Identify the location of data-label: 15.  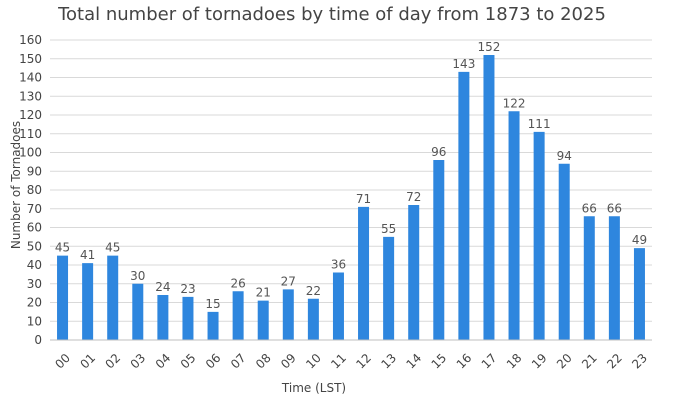
(212, 304).